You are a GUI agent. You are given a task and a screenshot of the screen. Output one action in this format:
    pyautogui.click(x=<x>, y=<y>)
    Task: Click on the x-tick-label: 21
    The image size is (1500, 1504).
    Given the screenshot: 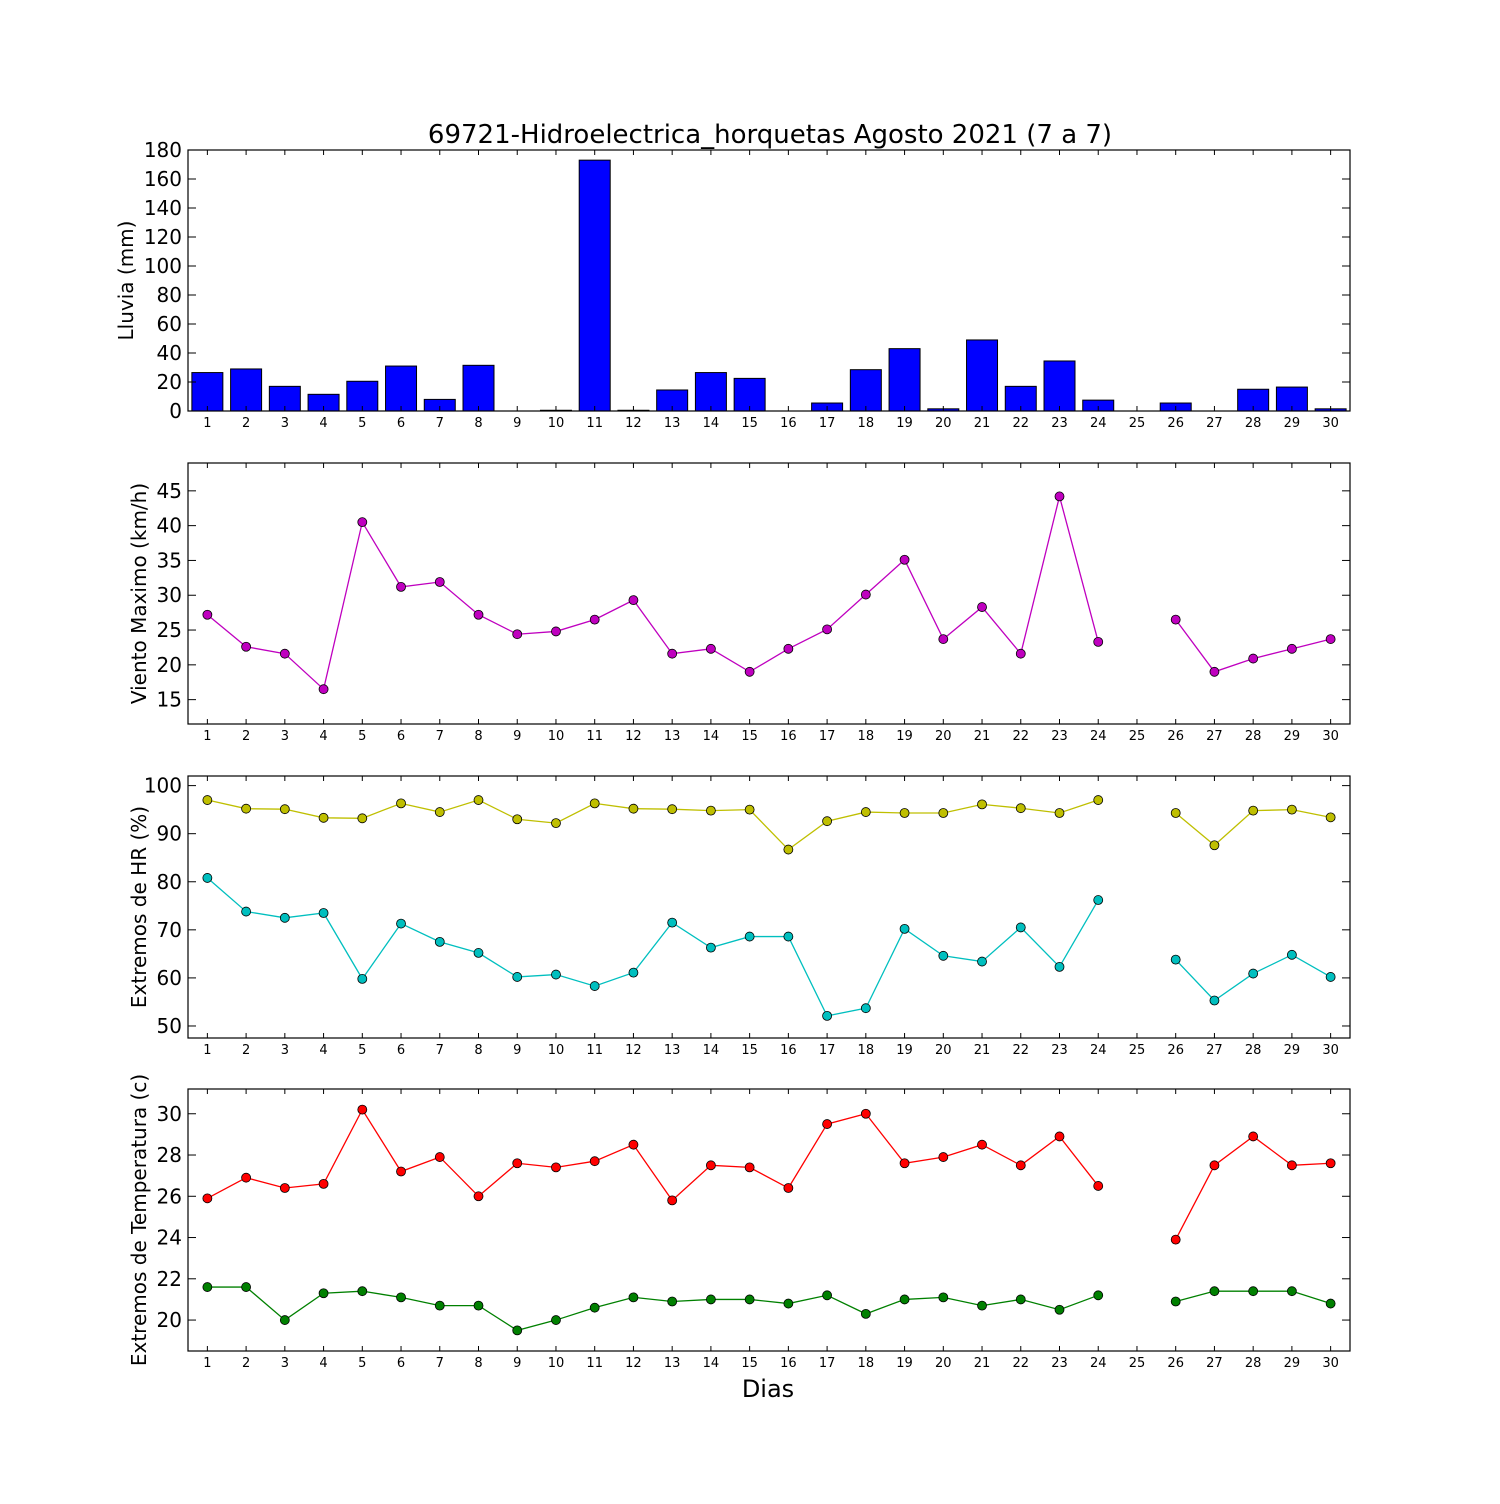 What is the action you would take?
    pyautogui.click(x=982, y=423)
    